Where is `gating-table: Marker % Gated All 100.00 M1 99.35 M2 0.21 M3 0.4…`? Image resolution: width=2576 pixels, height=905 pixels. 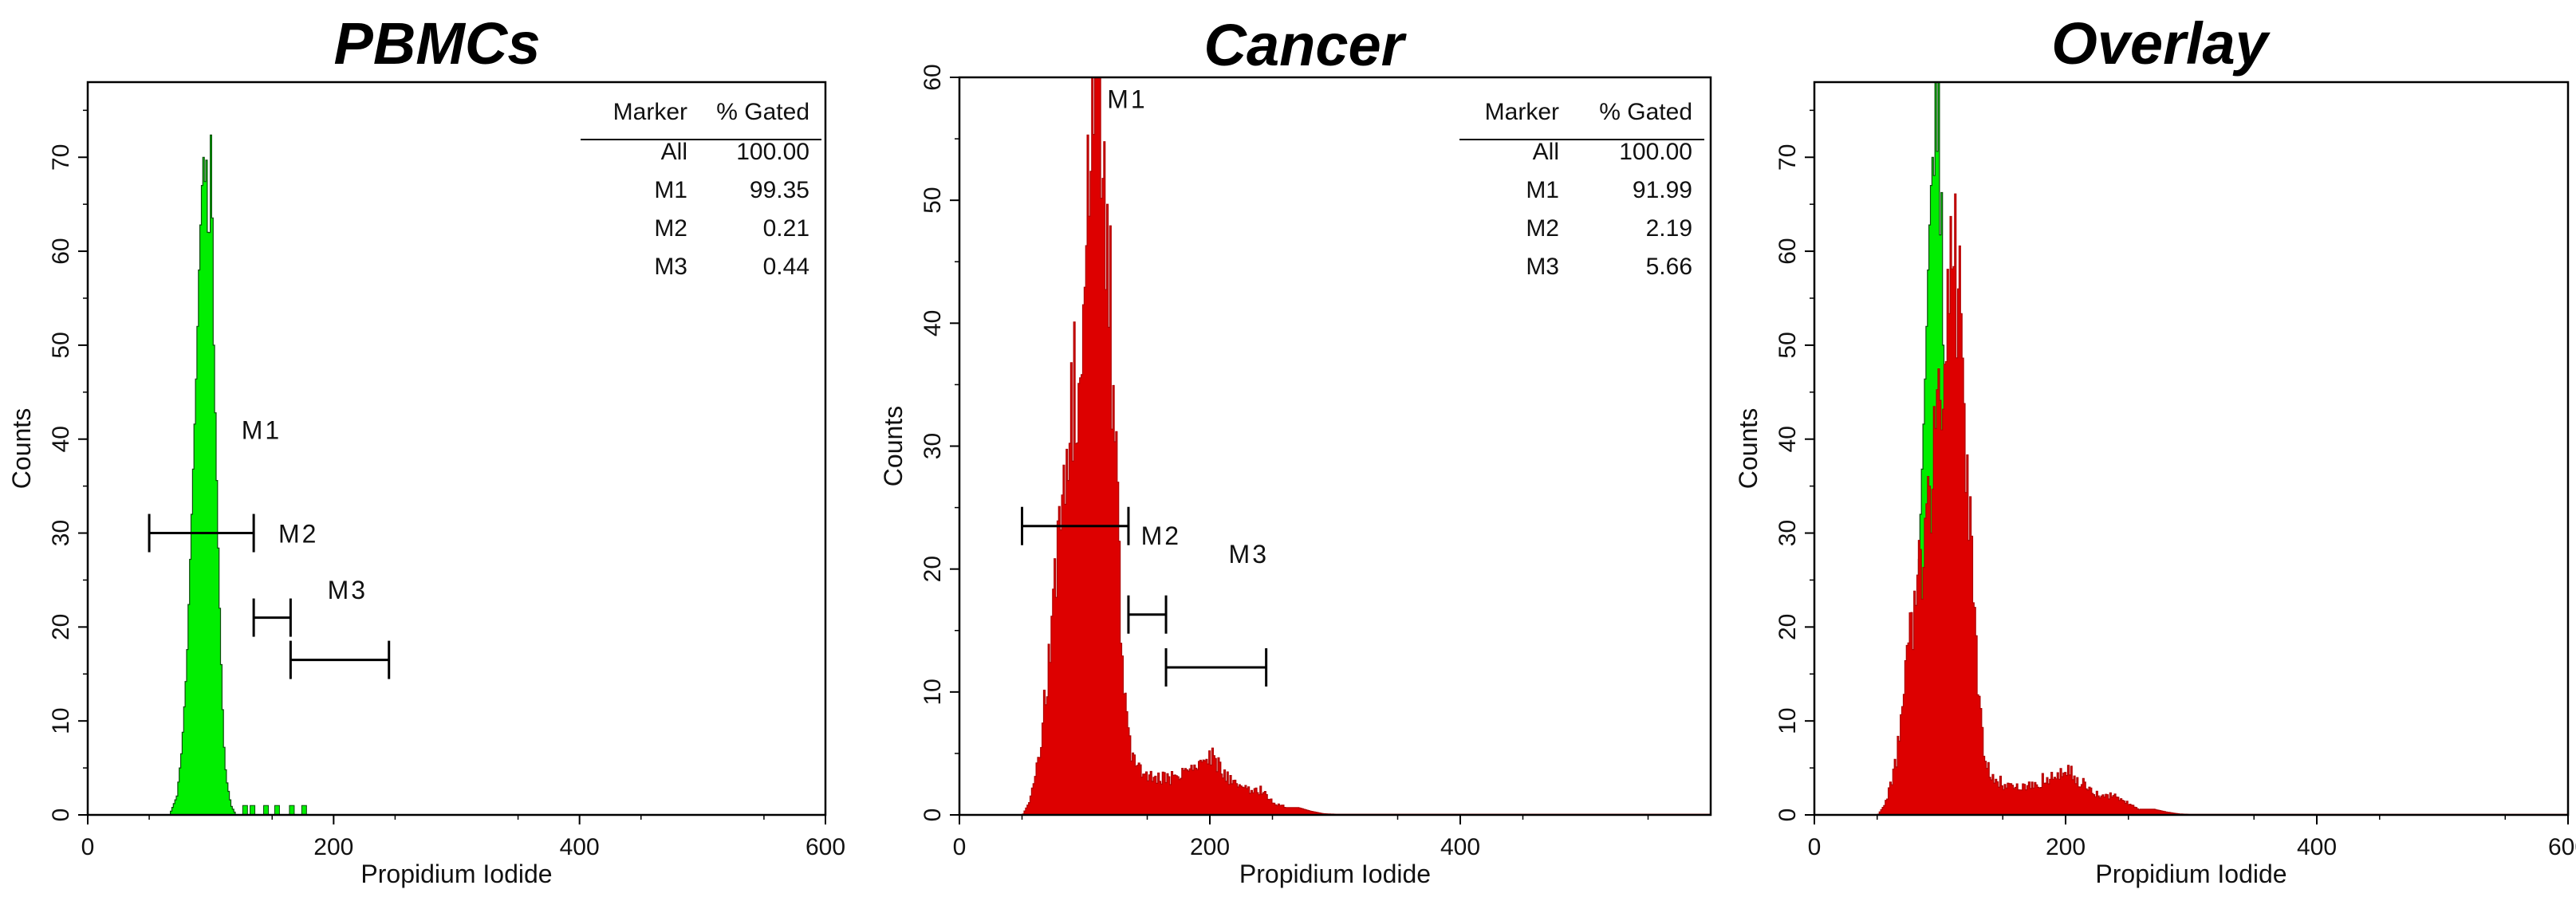 gating-table: Marker % Gated All 100.00 M1 99.35 M2 0.21 M3 0.4… is located at coordinates (701, 189).